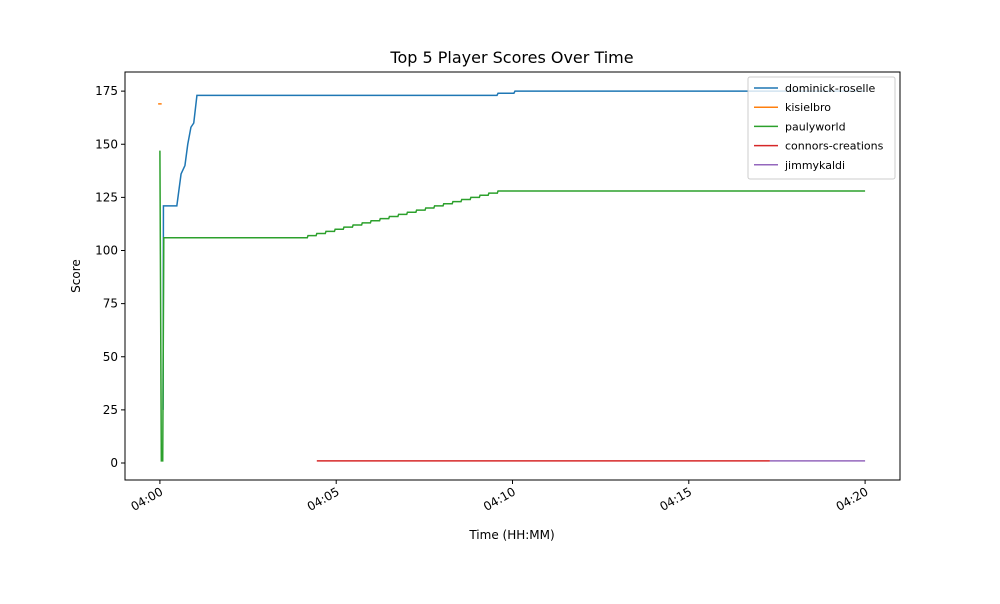  What do you see at coordinates (815, 126) in the screenshot?
I see `legend-label: paulyworld` at bounding box center [815, 126].